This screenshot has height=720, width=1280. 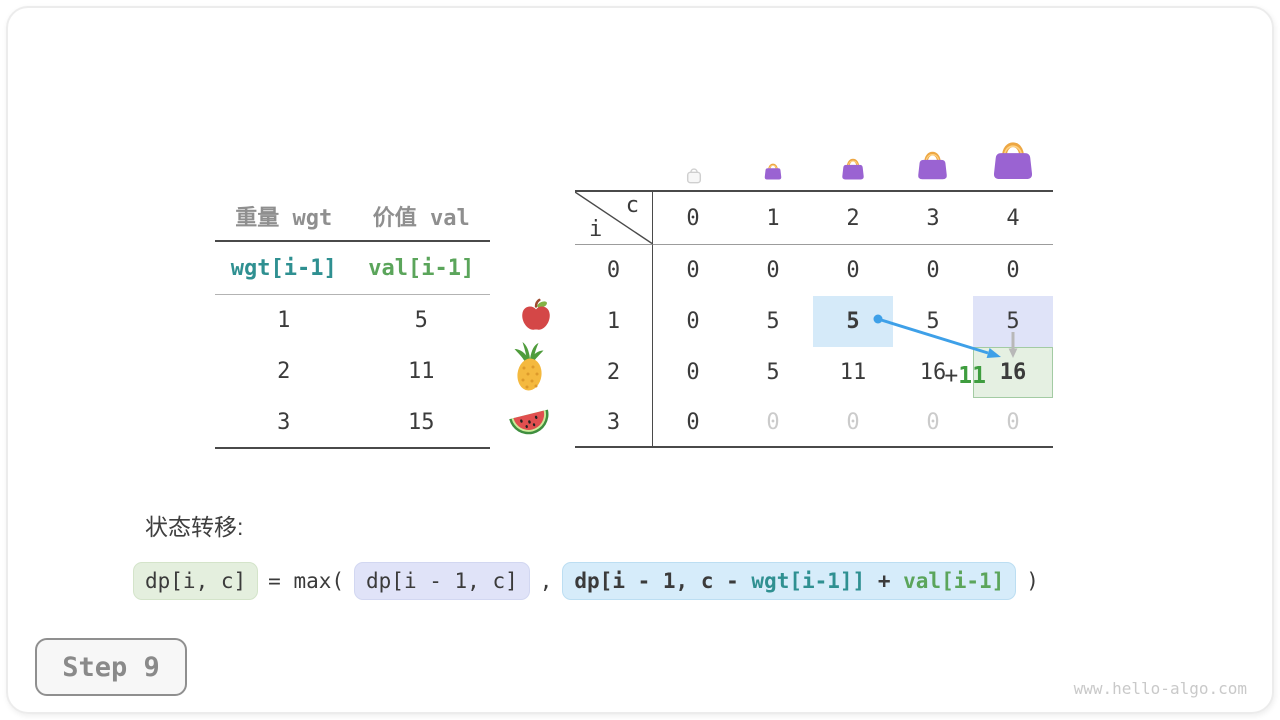 I want to click on item-2-value: 11, so click(x=421, y=371).